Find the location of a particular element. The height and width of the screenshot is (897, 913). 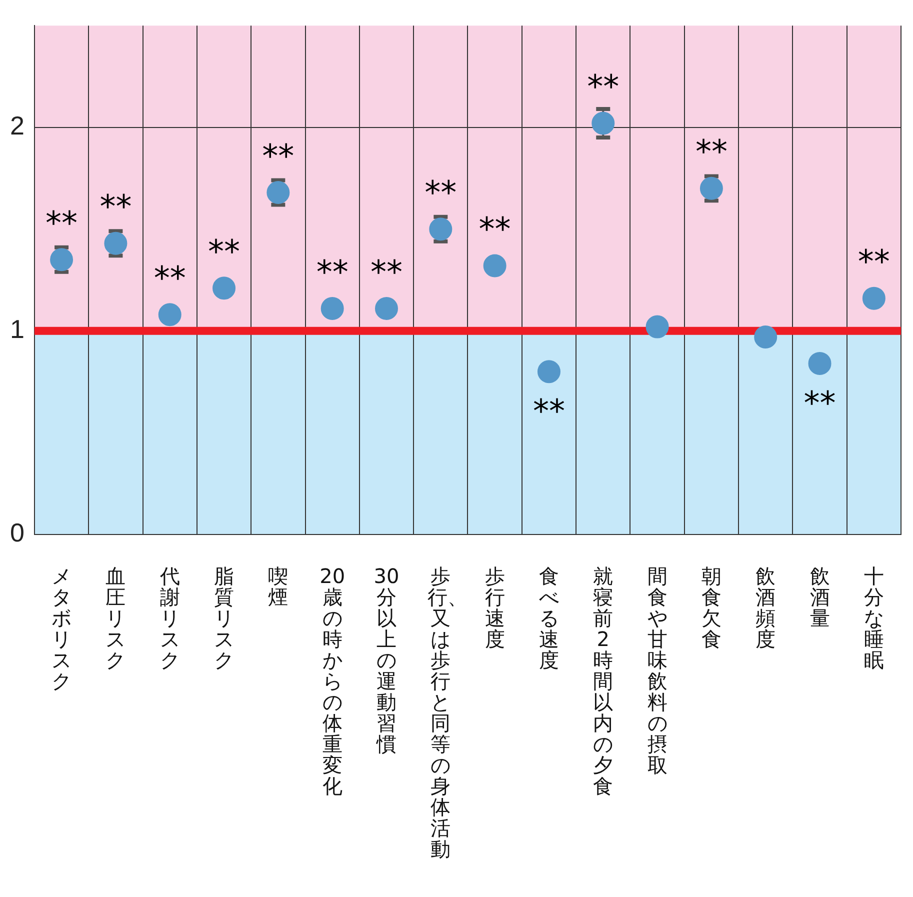

x-tick-label: 喫煙 is located at coordinates (278, 586).